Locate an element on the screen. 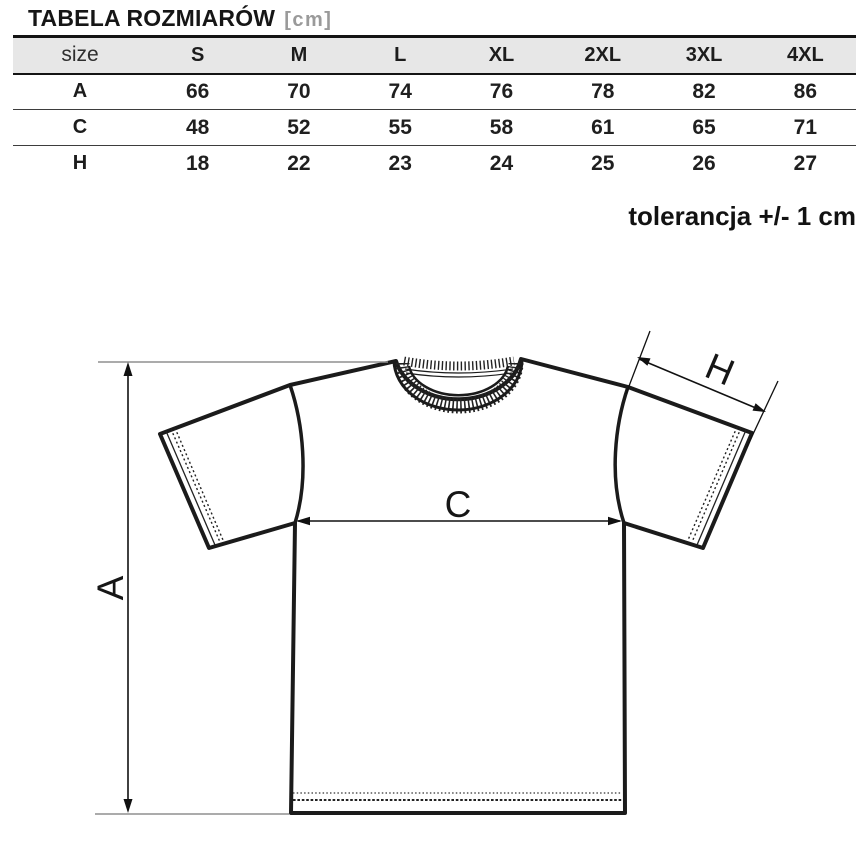  size-value-cell: 71 is located at coordinates (805, 127).